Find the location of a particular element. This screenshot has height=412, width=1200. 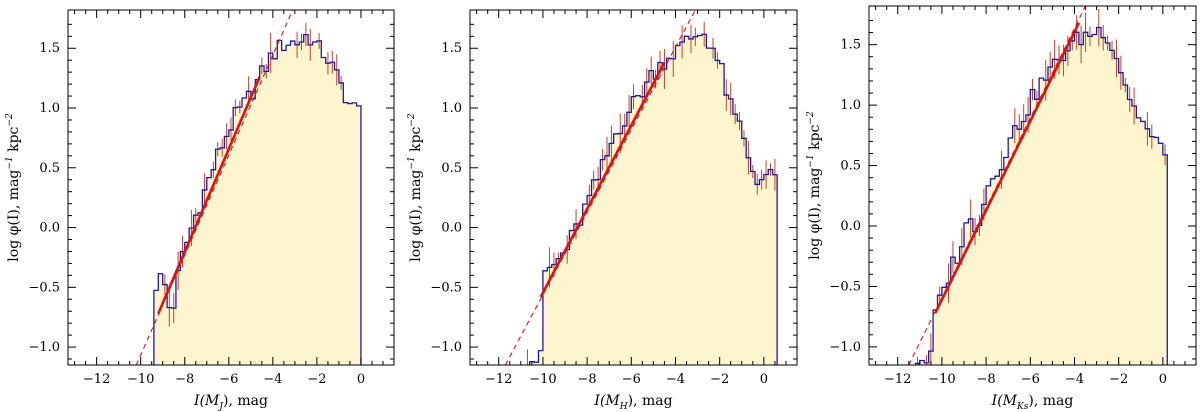

x-axis-label: I(MJ), mag is located at coordinates (230, 402).